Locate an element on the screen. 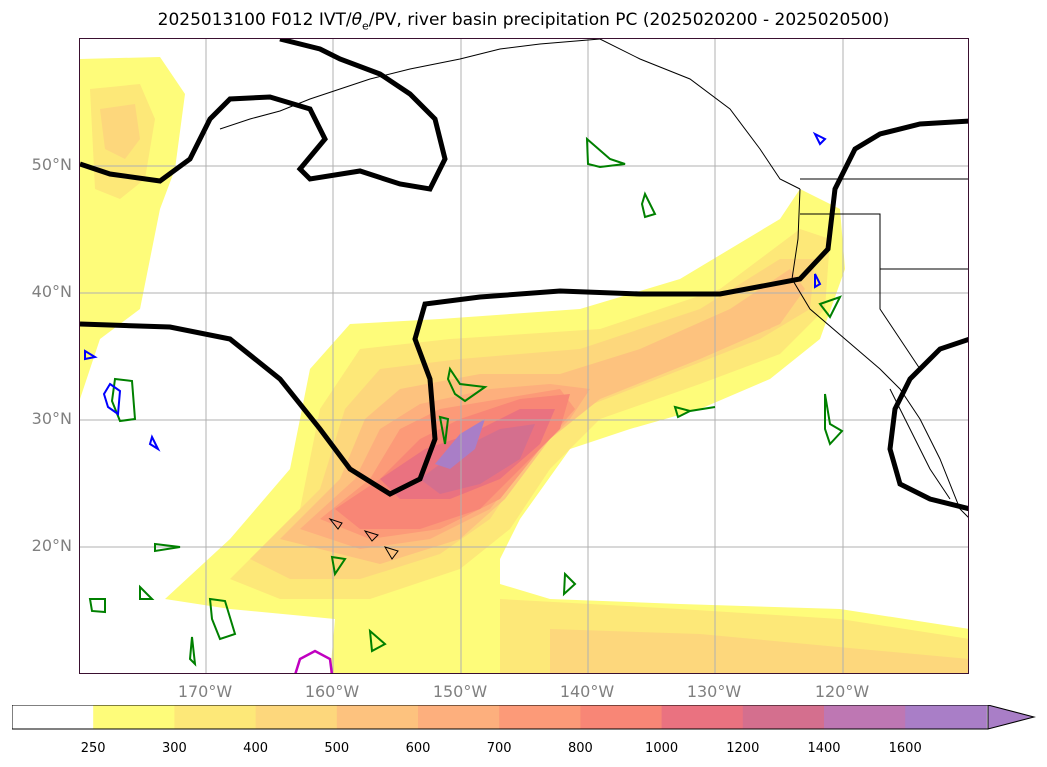 The width and height of the screenshot is (1047, 767). colorbar-tick-label: 1200 is located at coordinates (743, 748).